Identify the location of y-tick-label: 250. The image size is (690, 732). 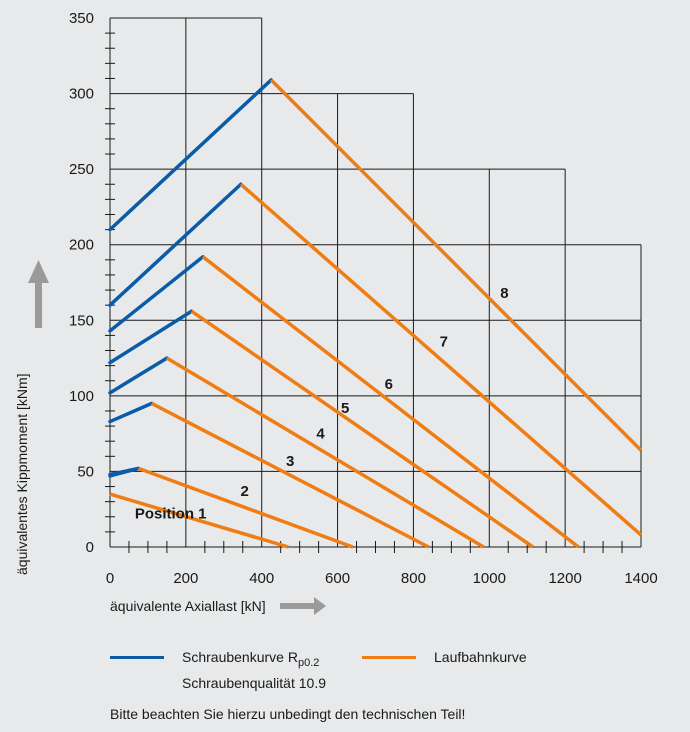
(81, 169).